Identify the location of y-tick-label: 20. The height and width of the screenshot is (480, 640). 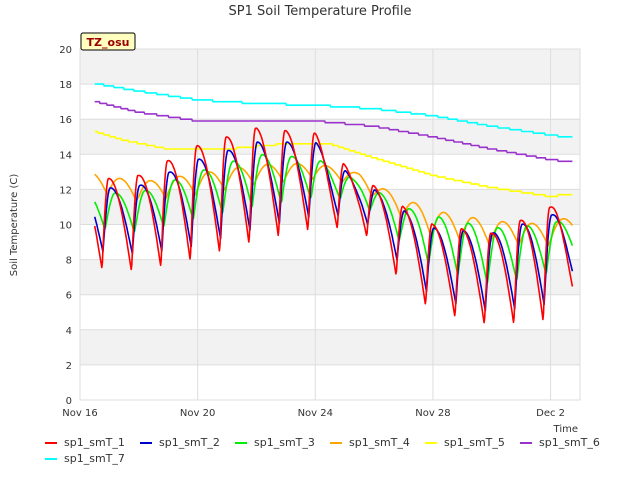
(65, 50).